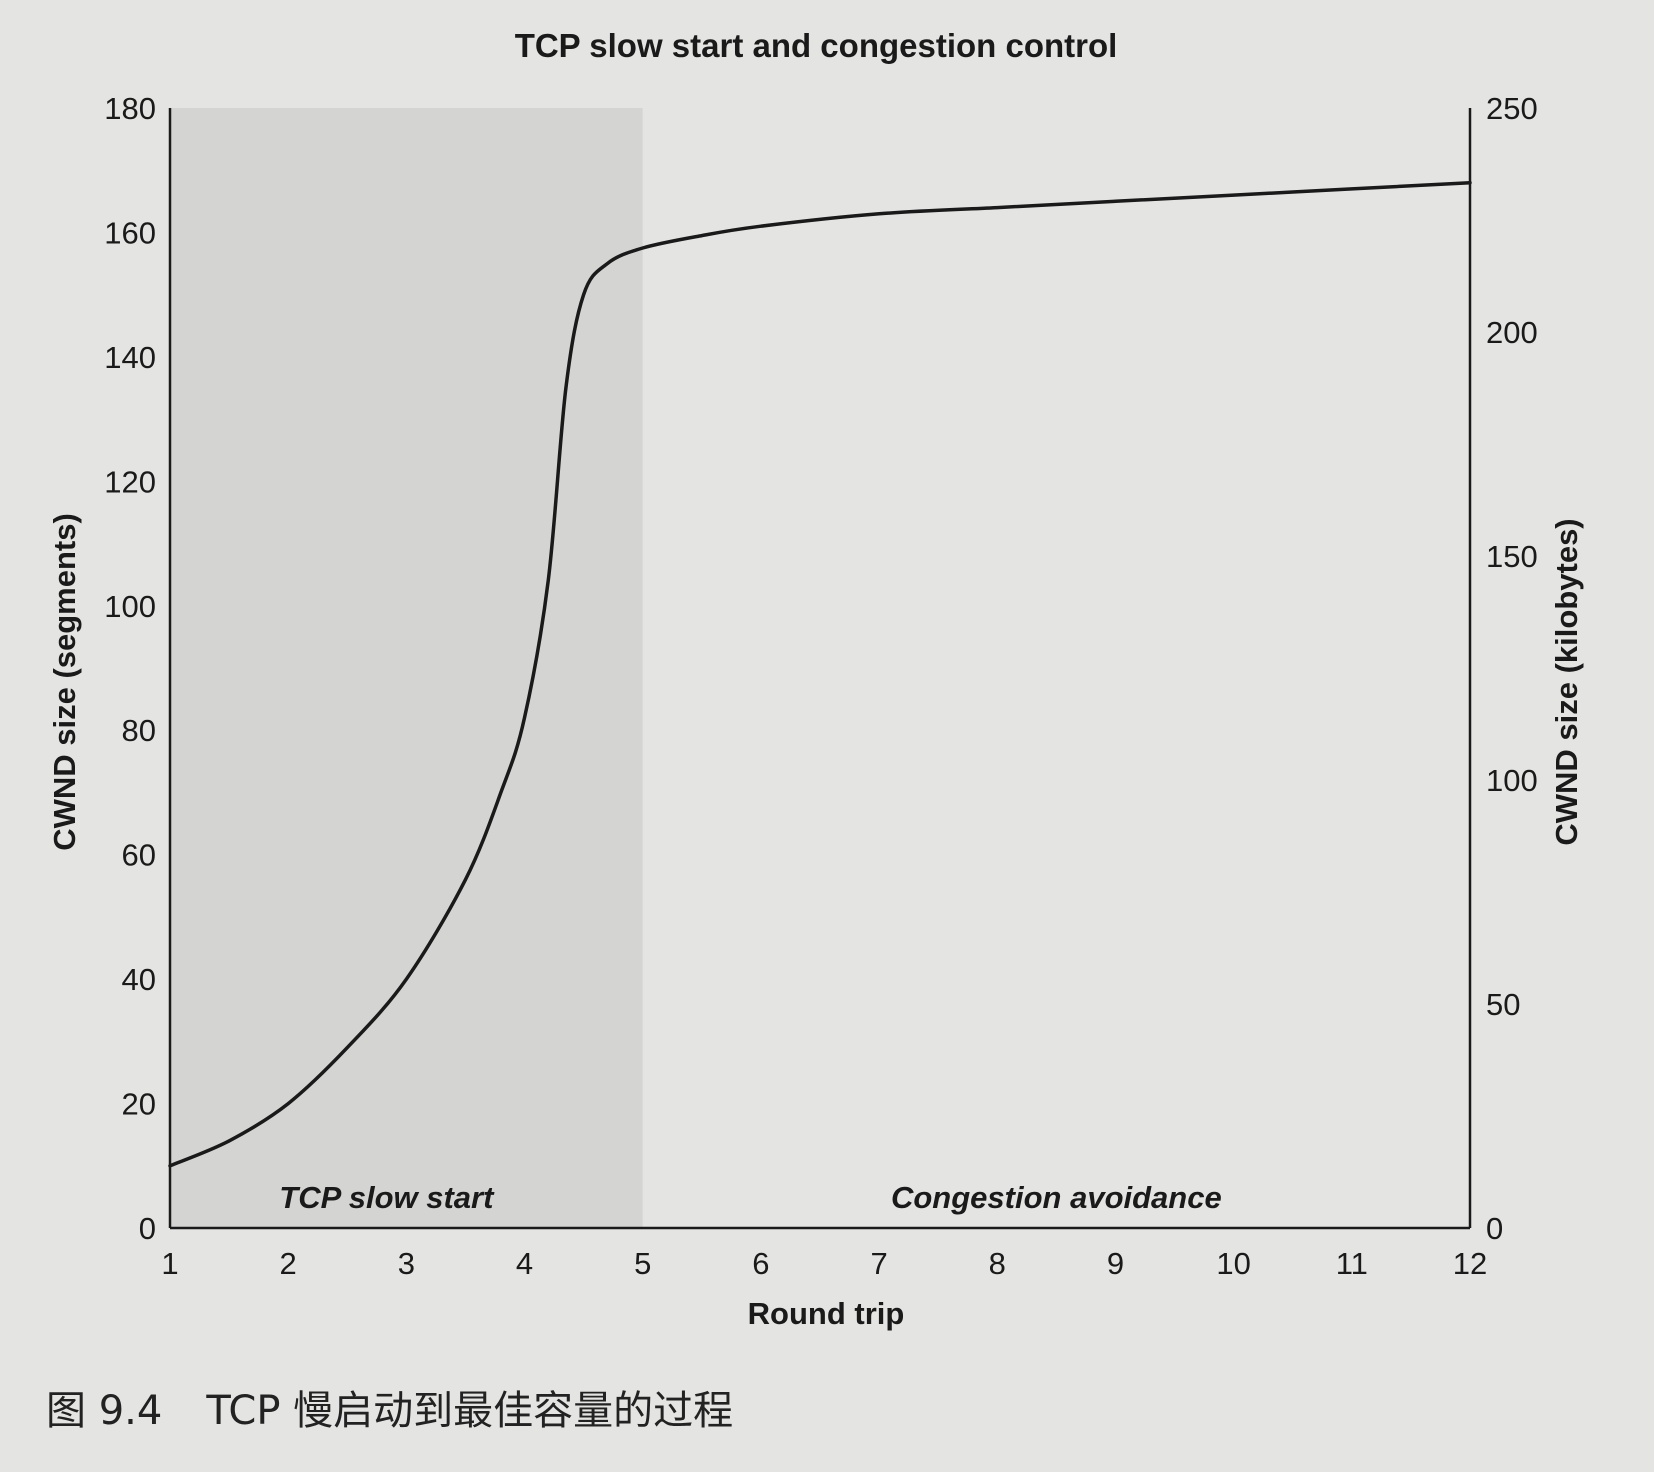 This screenshot has width=1654, height=1472. What do you see at coordinates (169, 1263) in the screenshot?
I see `x-tick-label: 1` at bounding box center [169, 1263].